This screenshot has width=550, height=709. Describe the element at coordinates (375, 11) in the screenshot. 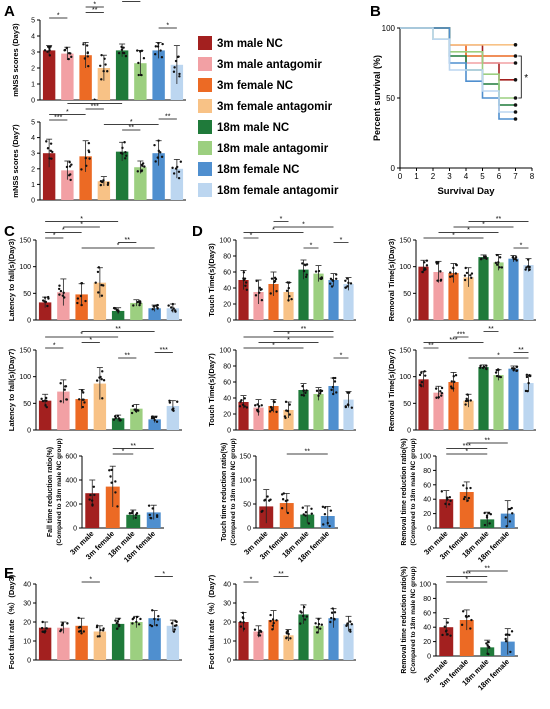

I see `panel-letter-b: B` at that location.